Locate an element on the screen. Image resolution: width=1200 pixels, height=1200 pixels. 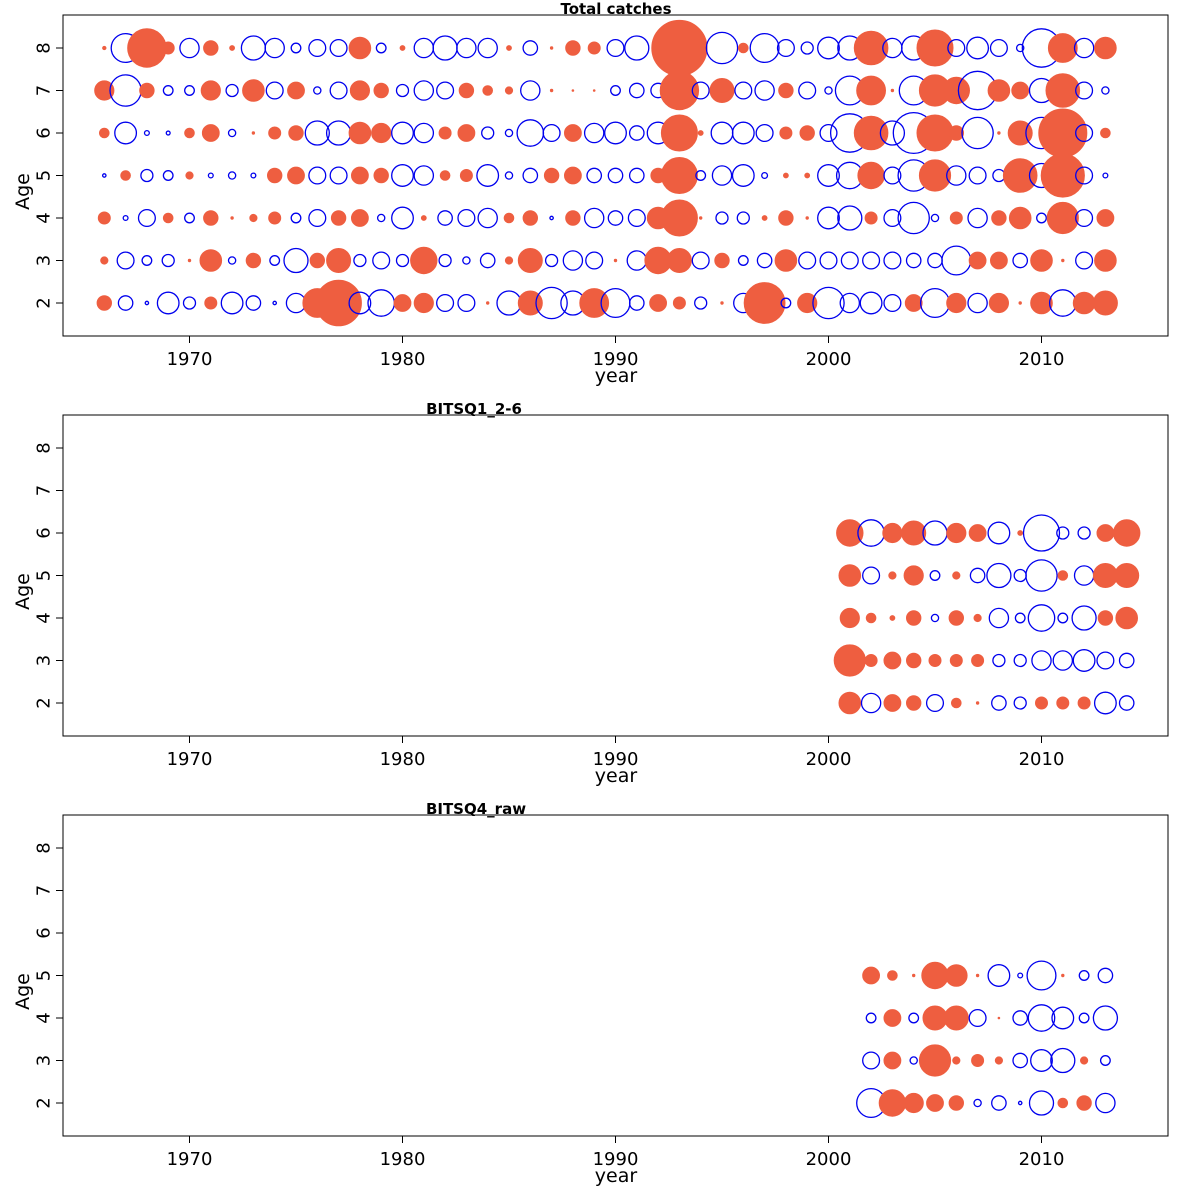
x-tick-label: 1980 is located at coordinates (403, 759).